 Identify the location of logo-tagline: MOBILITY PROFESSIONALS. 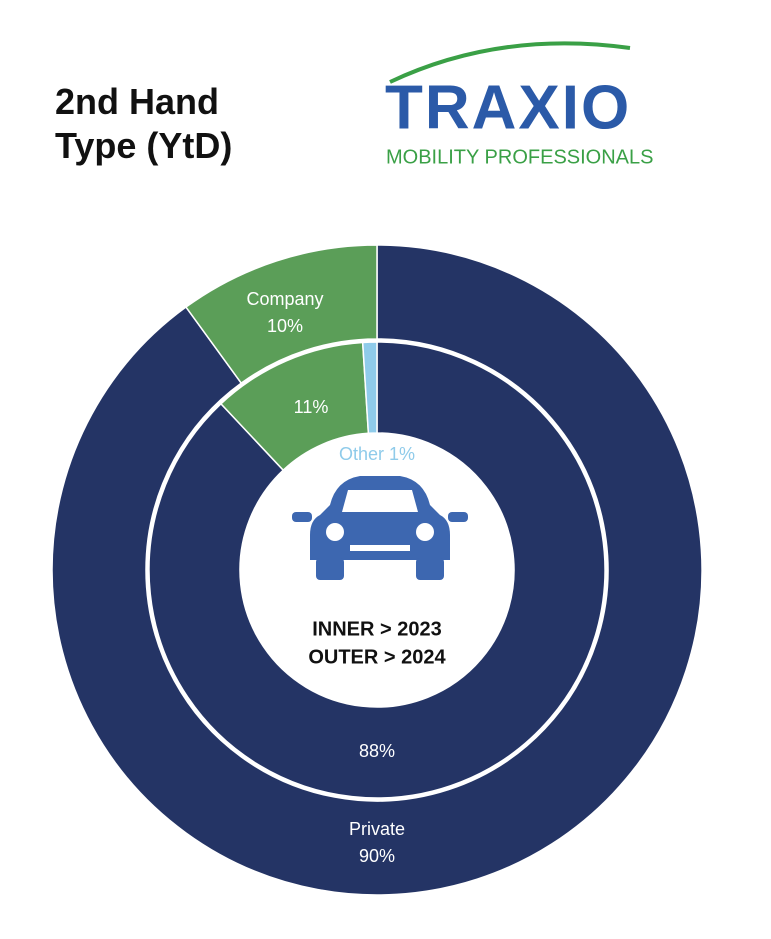
(519, 157).